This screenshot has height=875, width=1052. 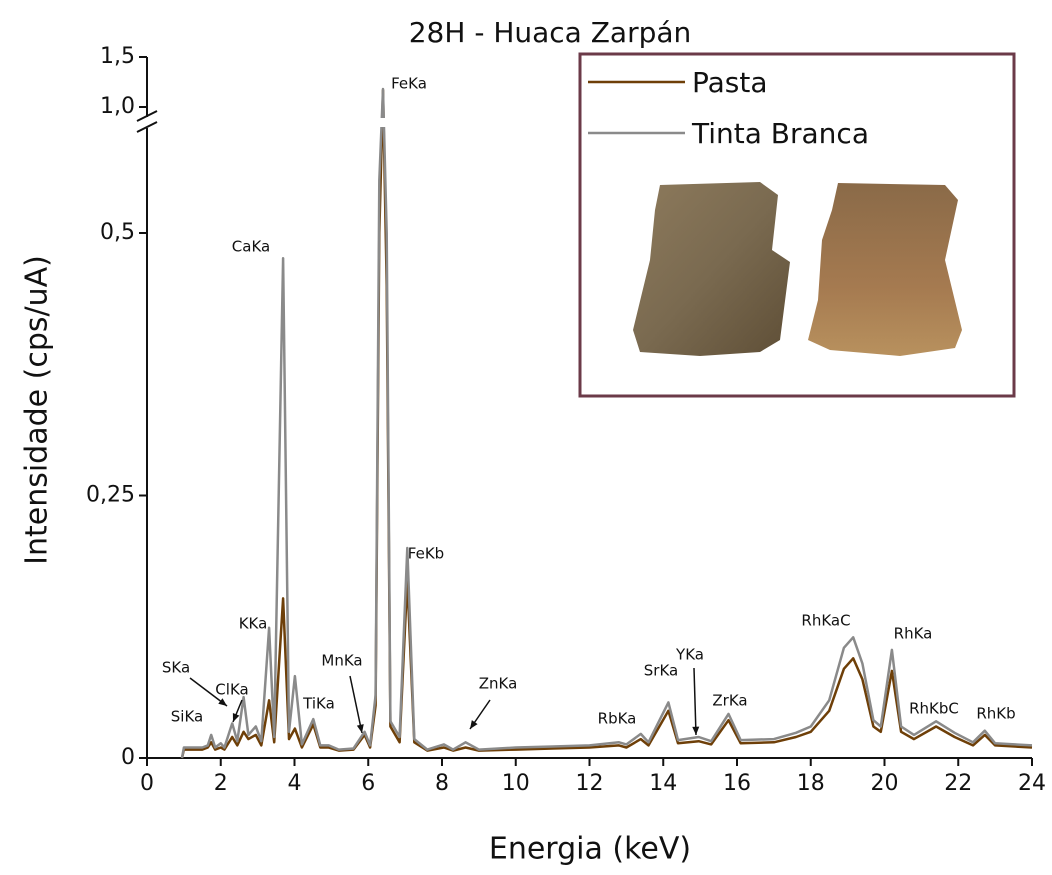 I want to click on y-tick-label: 0,25, so click(x=110, y=495).